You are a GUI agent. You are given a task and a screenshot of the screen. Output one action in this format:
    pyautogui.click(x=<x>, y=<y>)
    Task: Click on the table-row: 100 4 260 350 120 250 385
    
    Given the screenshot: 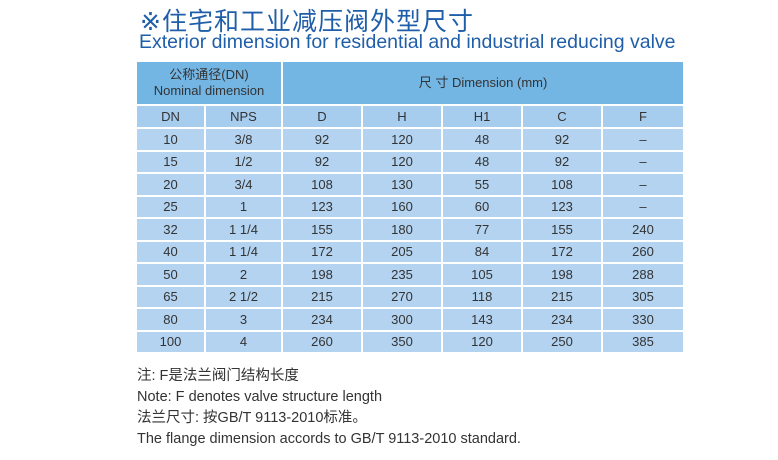 What is the action you would take?
    pyautogui.click(x=410, y=342)
    